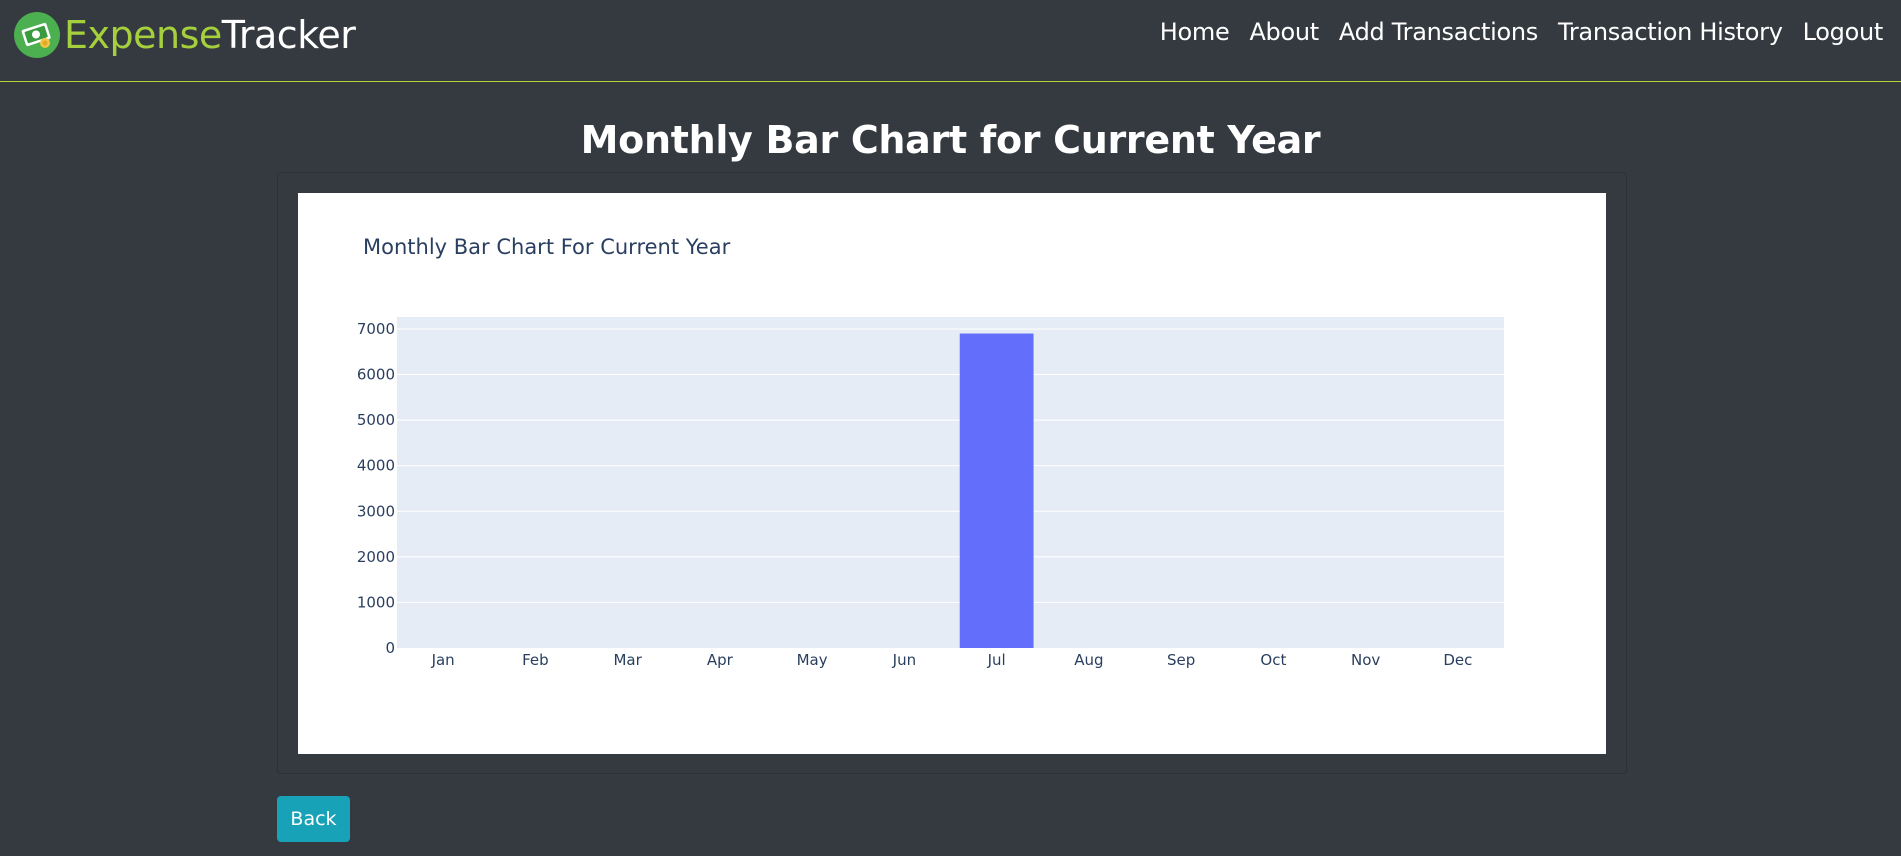  I want to click on y-tick-label: 6000, so click(376, 375).